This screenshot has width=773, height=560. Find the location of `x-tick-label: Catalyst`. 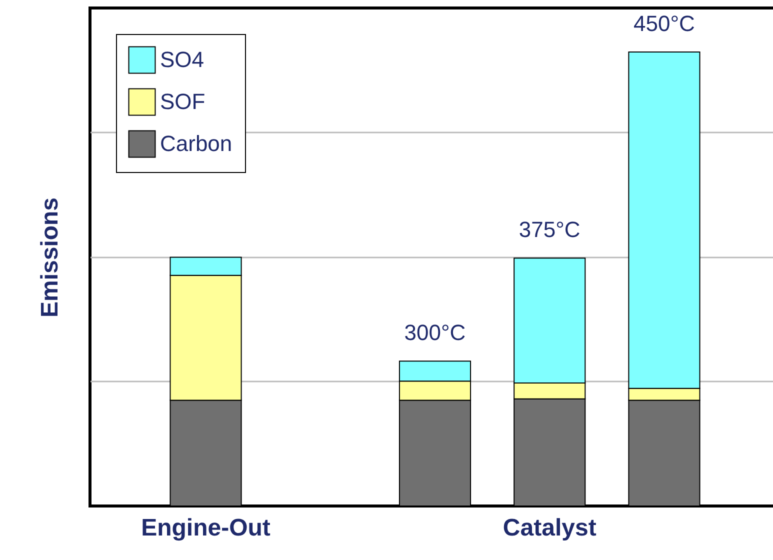

x-tick-label: Catalyst is located at coordinates (549, 528).